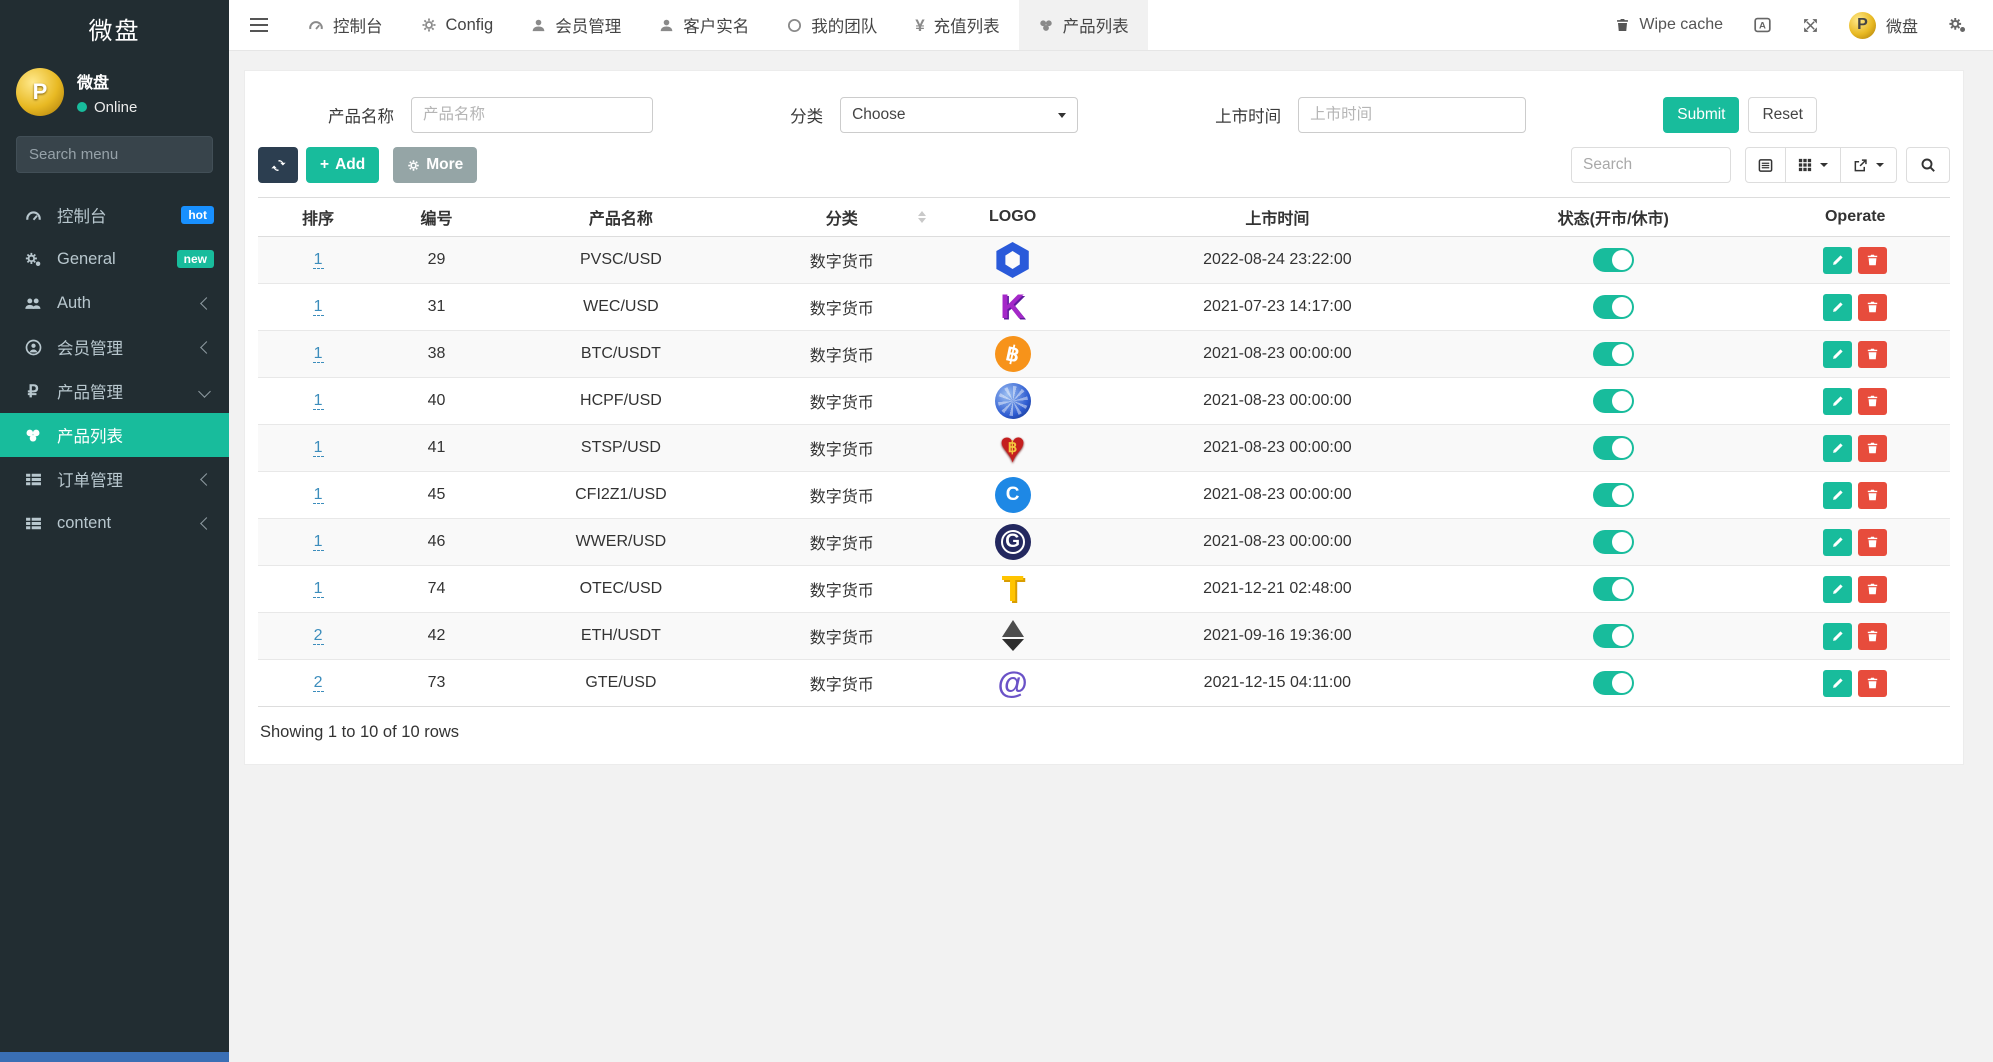 The height and width of the screenshot is (1062, 1993). Describe the element at coordinates (957, 25) in the screenshot. I see `tab-recharge: ¥ 充值列表` at that location.